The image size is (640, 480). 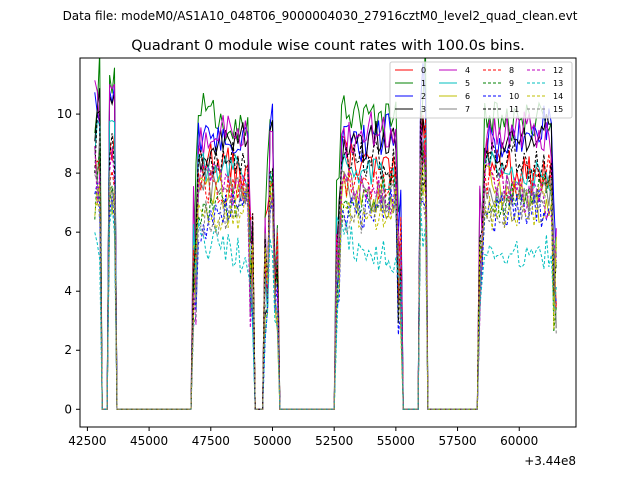 I want to click on x-tick-label: 57500, so click(x=457, y=441).